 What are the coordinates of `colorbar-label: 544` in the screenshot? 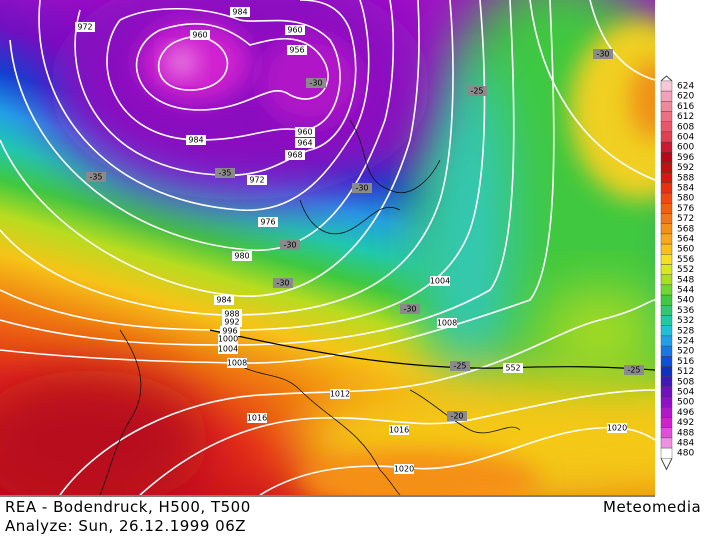 It's located at (685, 291).